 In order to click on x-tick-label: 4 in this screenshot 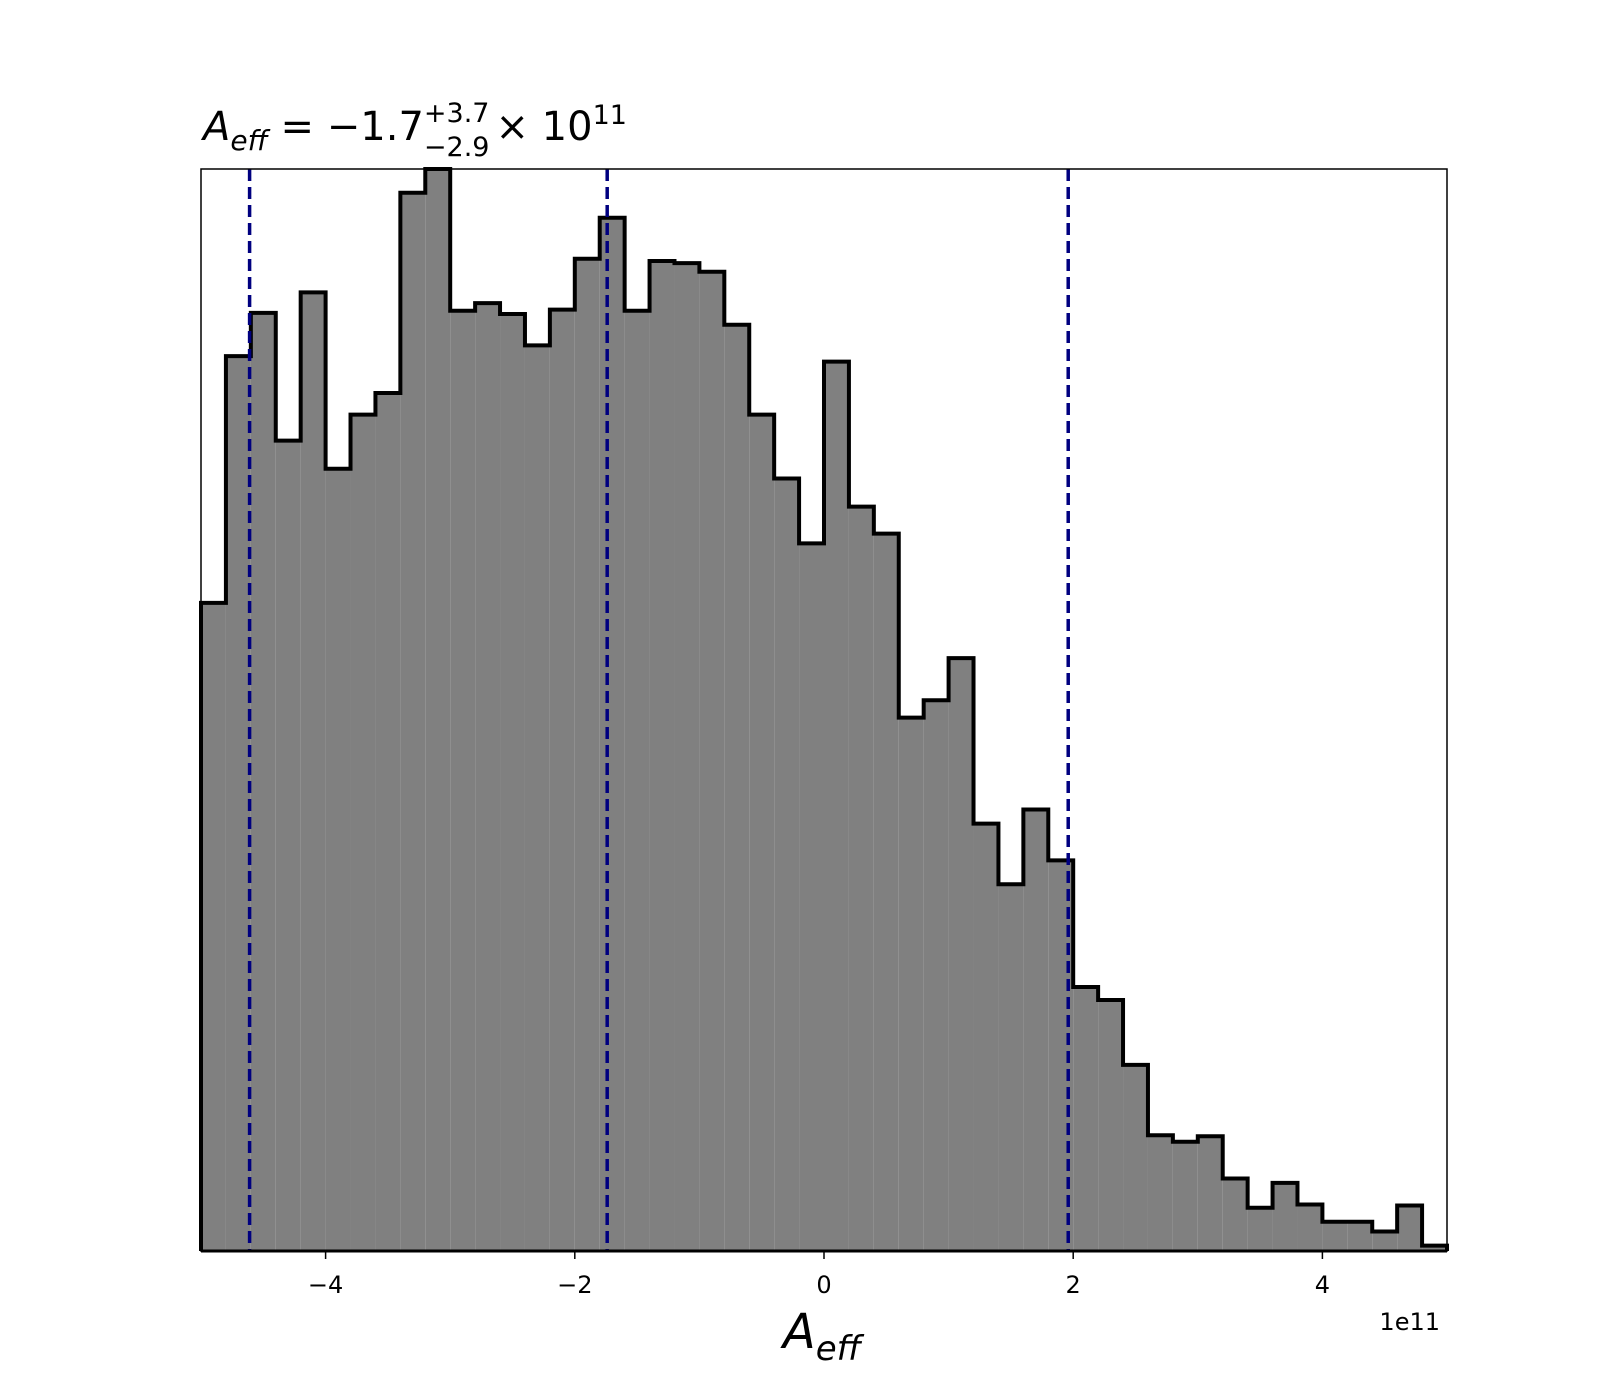, I will do `click(1322, 1285)`.